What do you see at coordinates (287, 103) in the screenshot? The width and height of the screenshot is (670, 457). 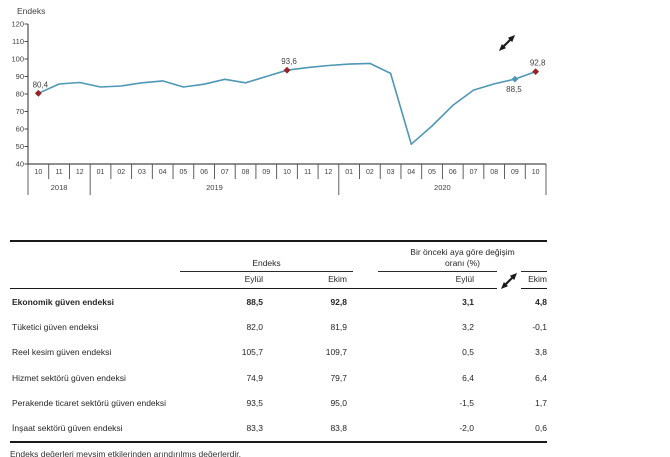 I see `confidence-line` at bounding box center [287, 103].